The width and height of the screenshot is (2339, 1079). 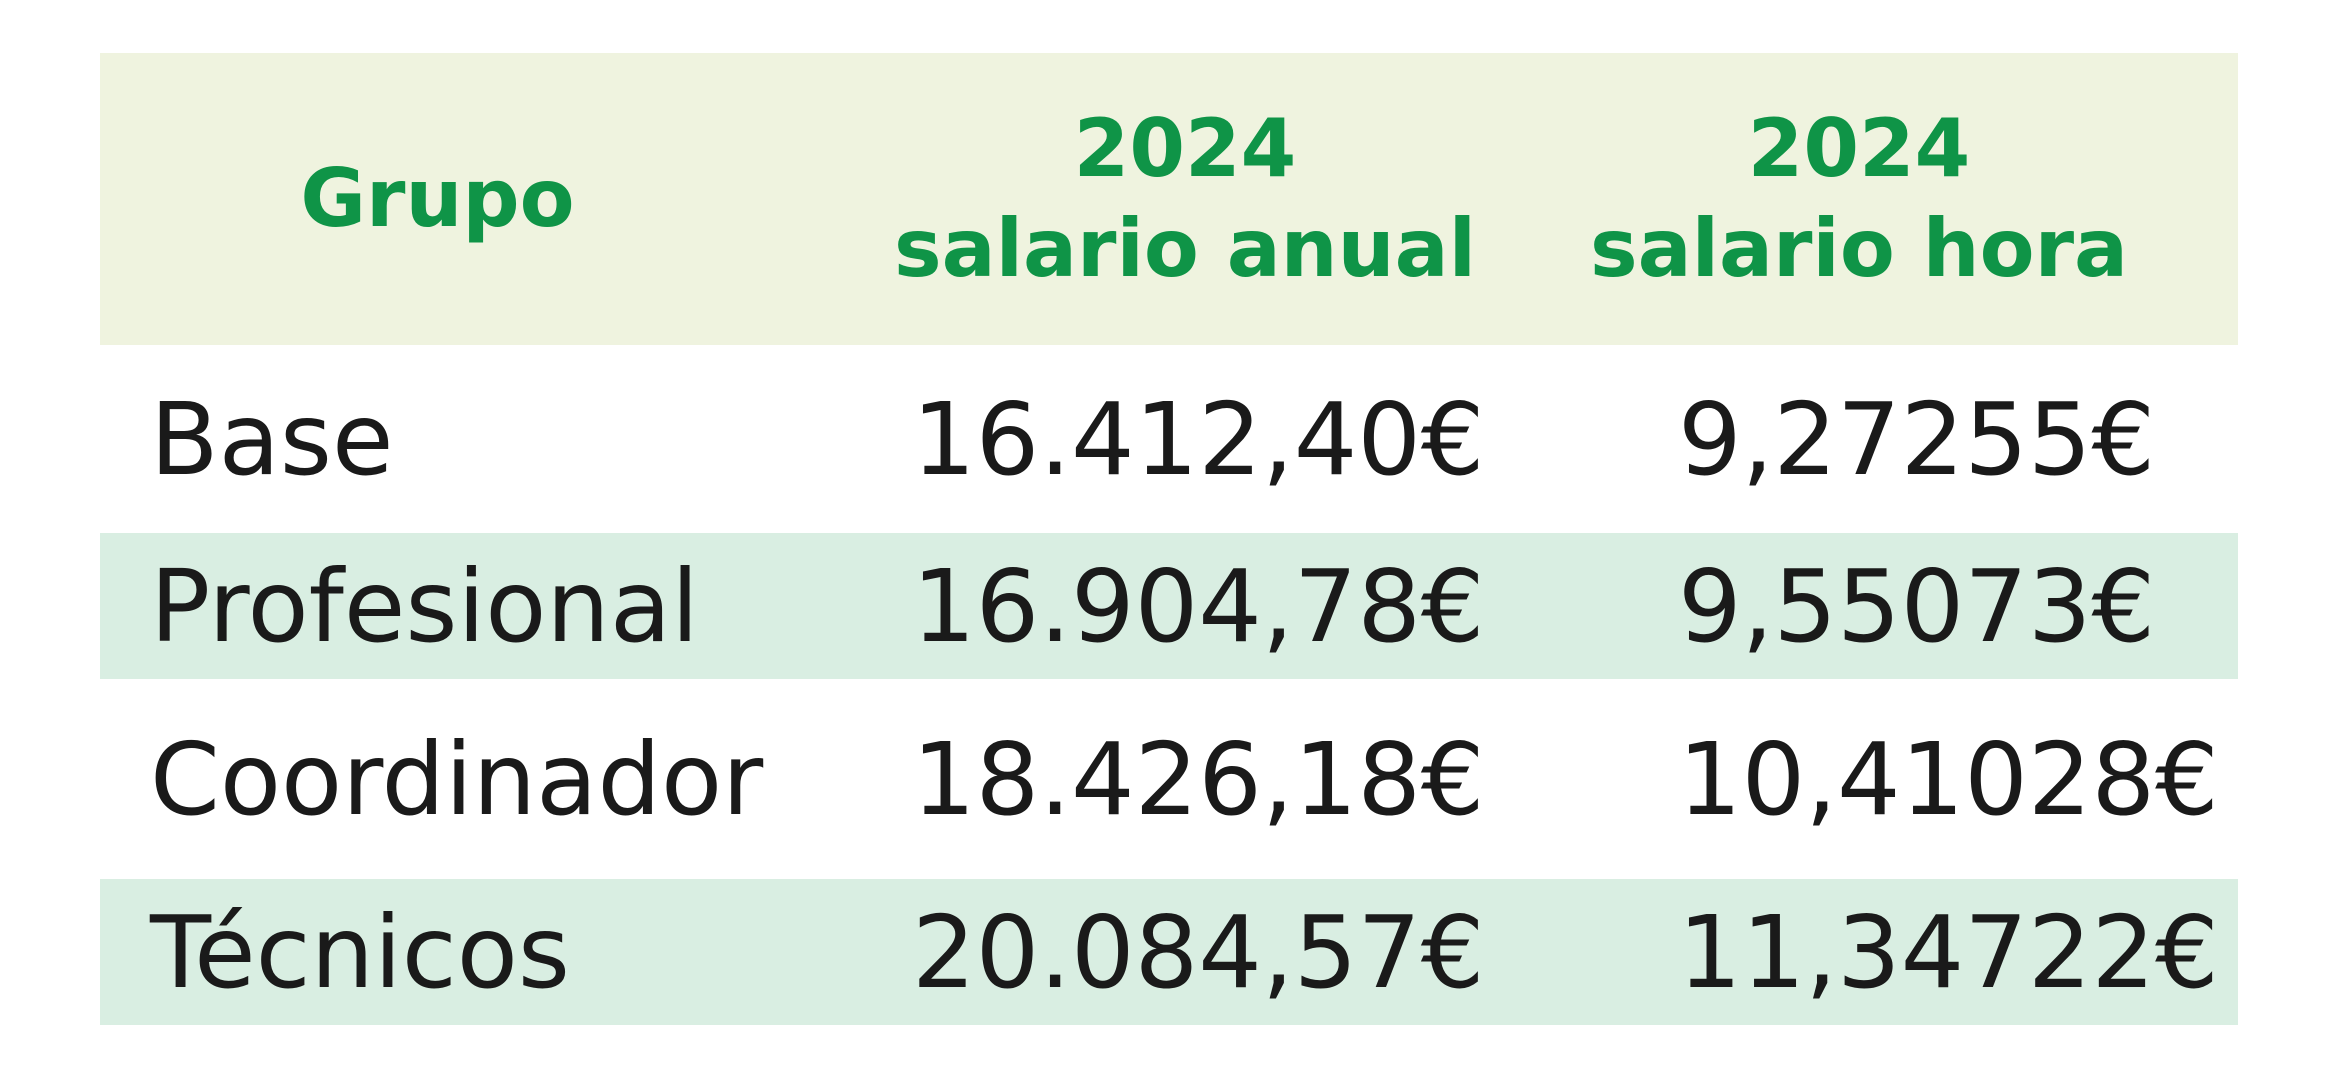 What do you see at coordinates (1185, 248) in the screenshot?
I see `header-text: salario anual` at bounding box center [1185, 248].